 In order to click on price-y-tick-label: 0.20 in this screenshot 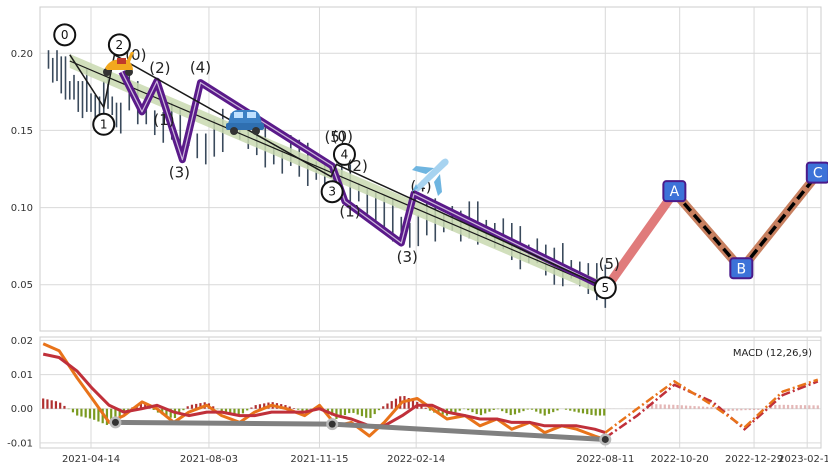, I will do `click(22, 54)`.